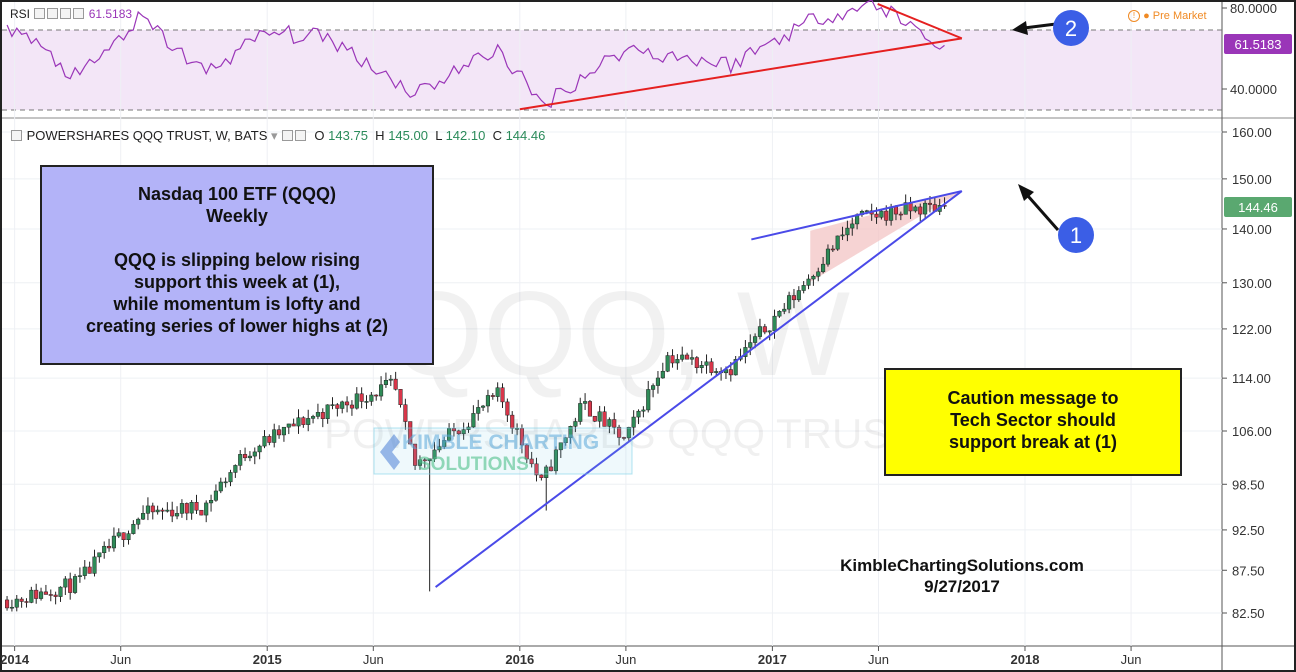  What do you see at coordinates (79, 13) in the screenshot?
I see `rsi-more-icon` at bounding box center [79, 13].